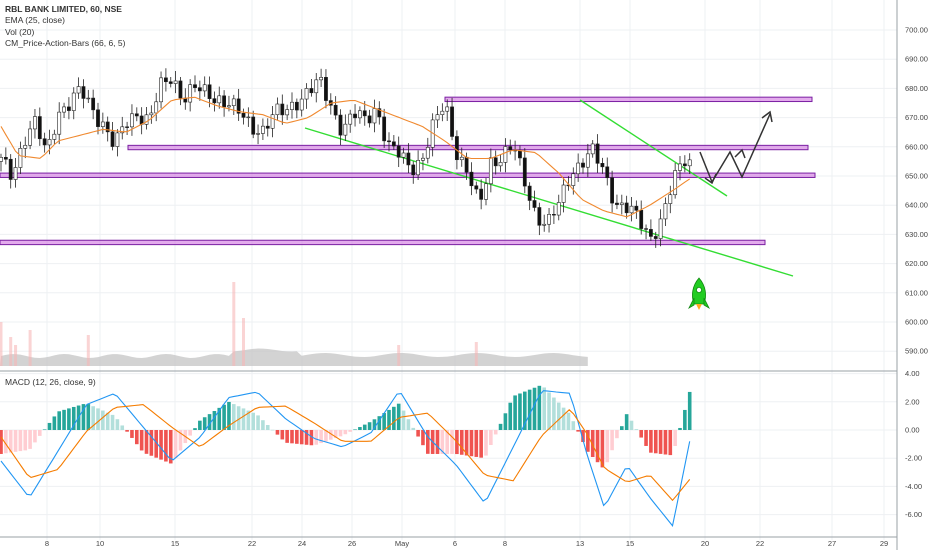 The width and height of the screenshot is (932, 550). What do you see at coordinates (352, 543) in the screenshot?
I see `time-tick-label: 26` at bounding box center [352, 543].